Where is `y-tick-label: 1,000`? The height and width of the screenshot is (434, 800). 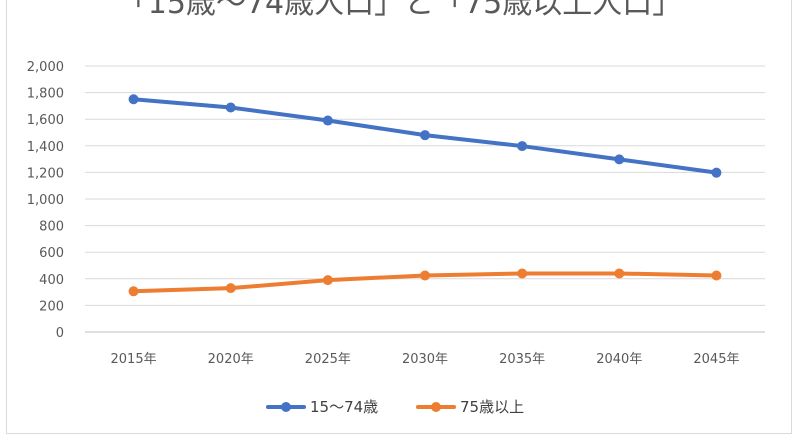
y-tick-label: 1,000 is located at coordinates (45, 200).